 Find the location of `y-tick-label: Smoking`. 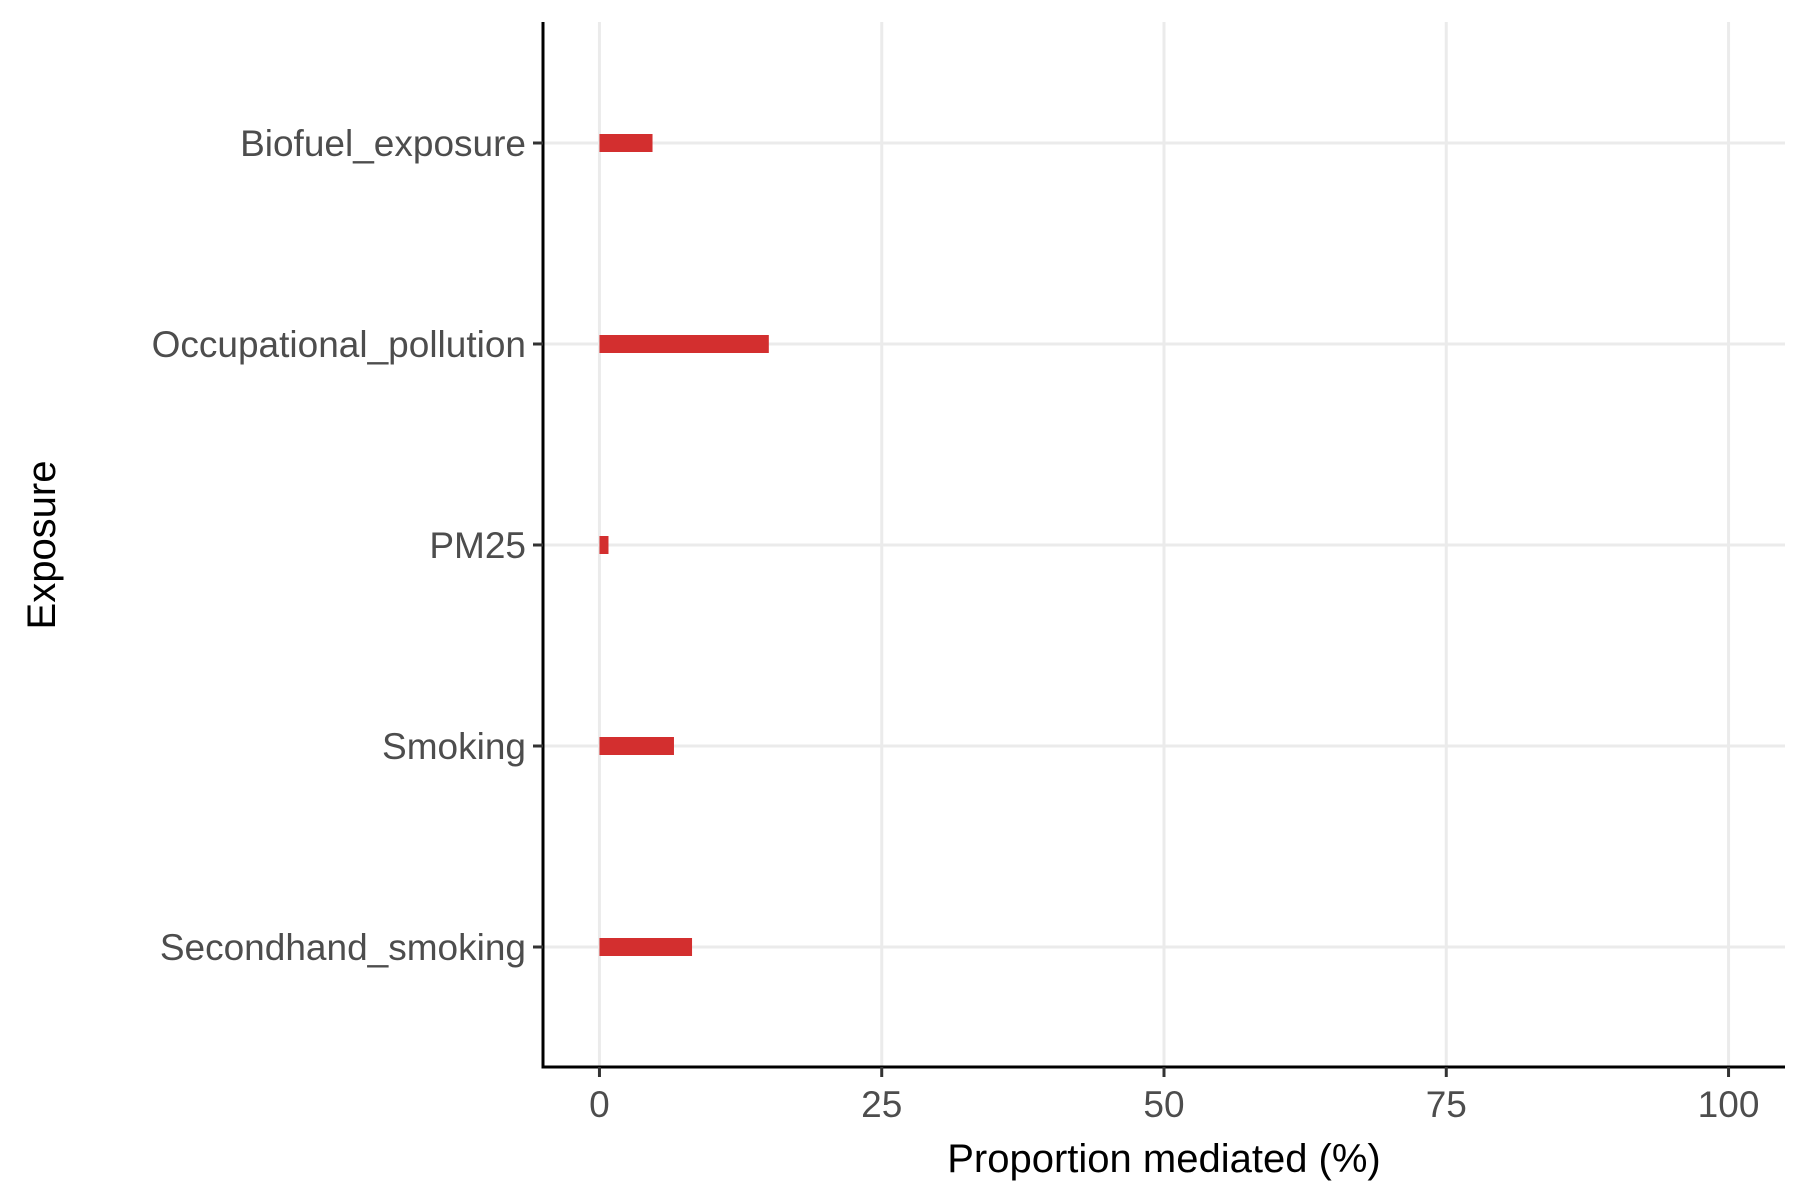

y-tick-label: Smoking is located at coordinates (454, 746).